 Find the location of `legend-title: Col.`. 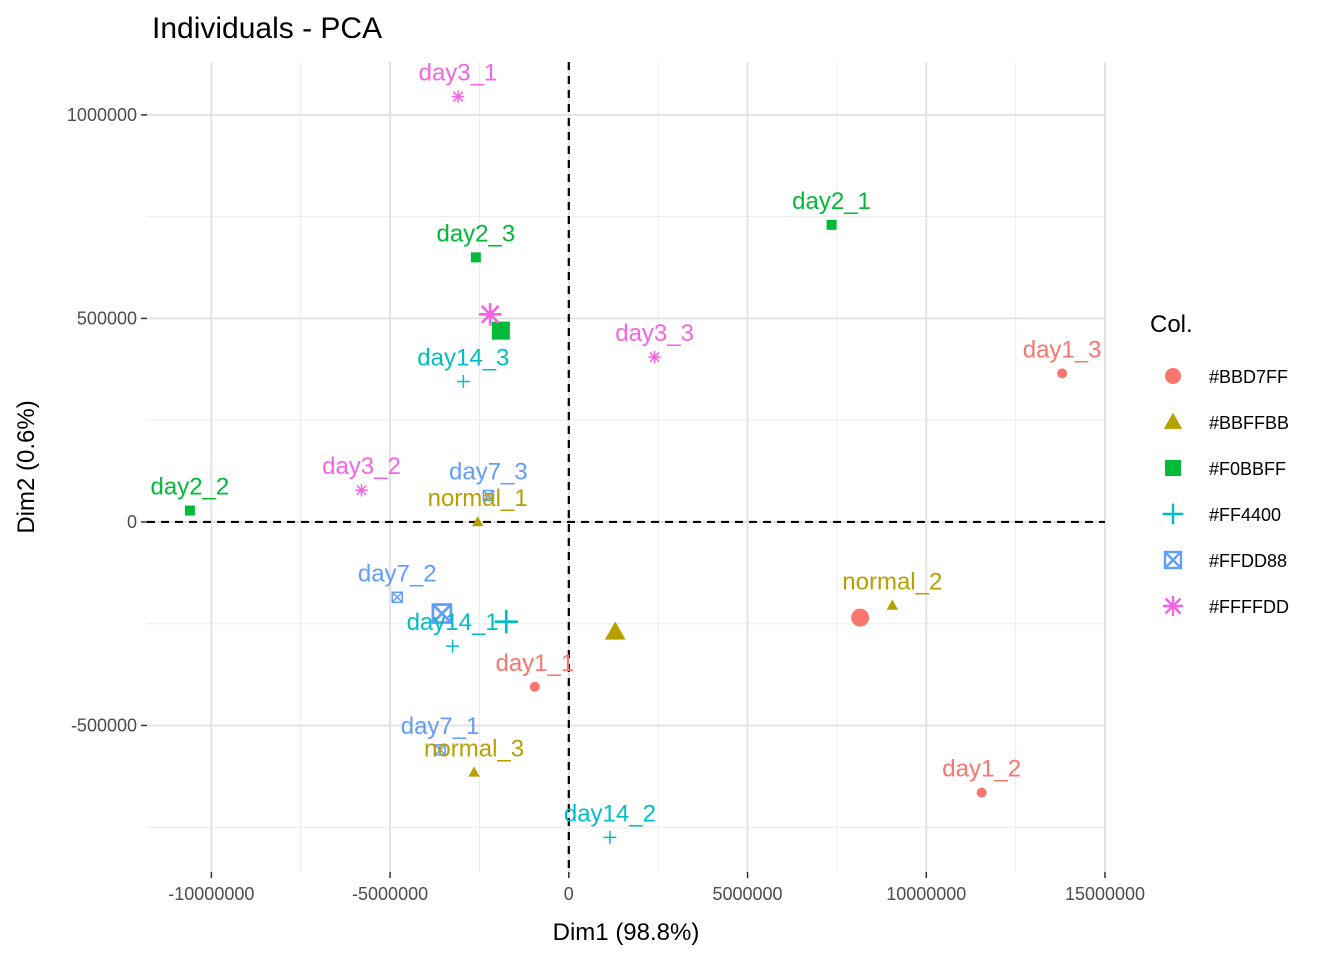

legend-title: Col. is located at coordinates (1171, 324).